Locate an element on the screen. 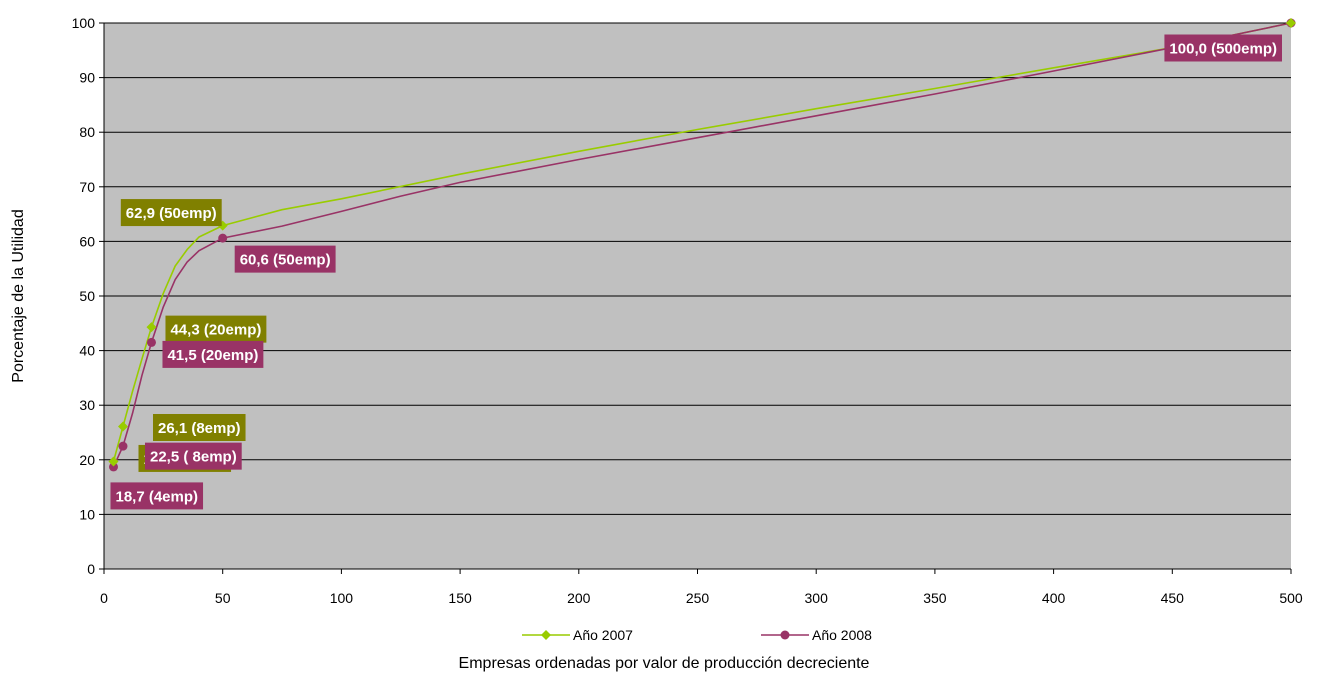  legend-label: Año 2008 is located at coordinates (842, 635).